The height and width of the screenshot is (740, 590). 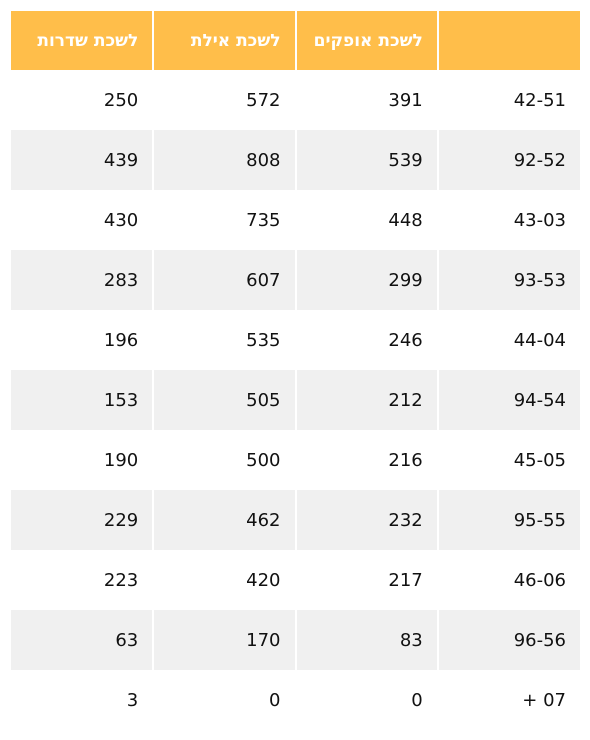 What do you see at coordinates (82, 400) in the screenshot?
I see `cell-sderot: 153` at bounding box center [82, 400].